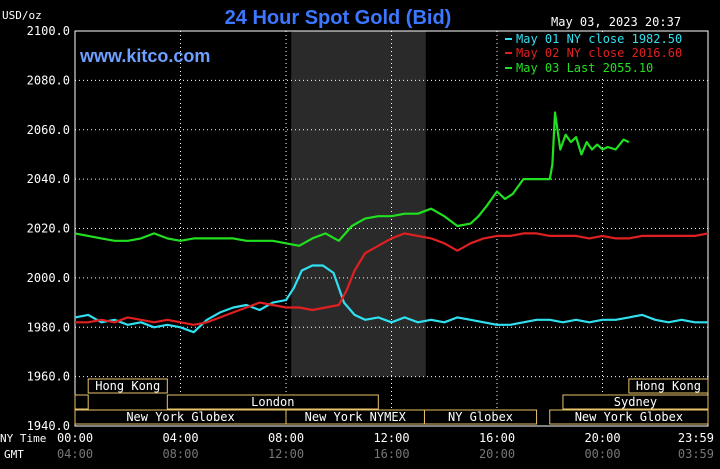 Image resolution: width=720 pixels, height=469 pixels. I want to click on x-tick-label-ny: 20:00, so click(602, 438).